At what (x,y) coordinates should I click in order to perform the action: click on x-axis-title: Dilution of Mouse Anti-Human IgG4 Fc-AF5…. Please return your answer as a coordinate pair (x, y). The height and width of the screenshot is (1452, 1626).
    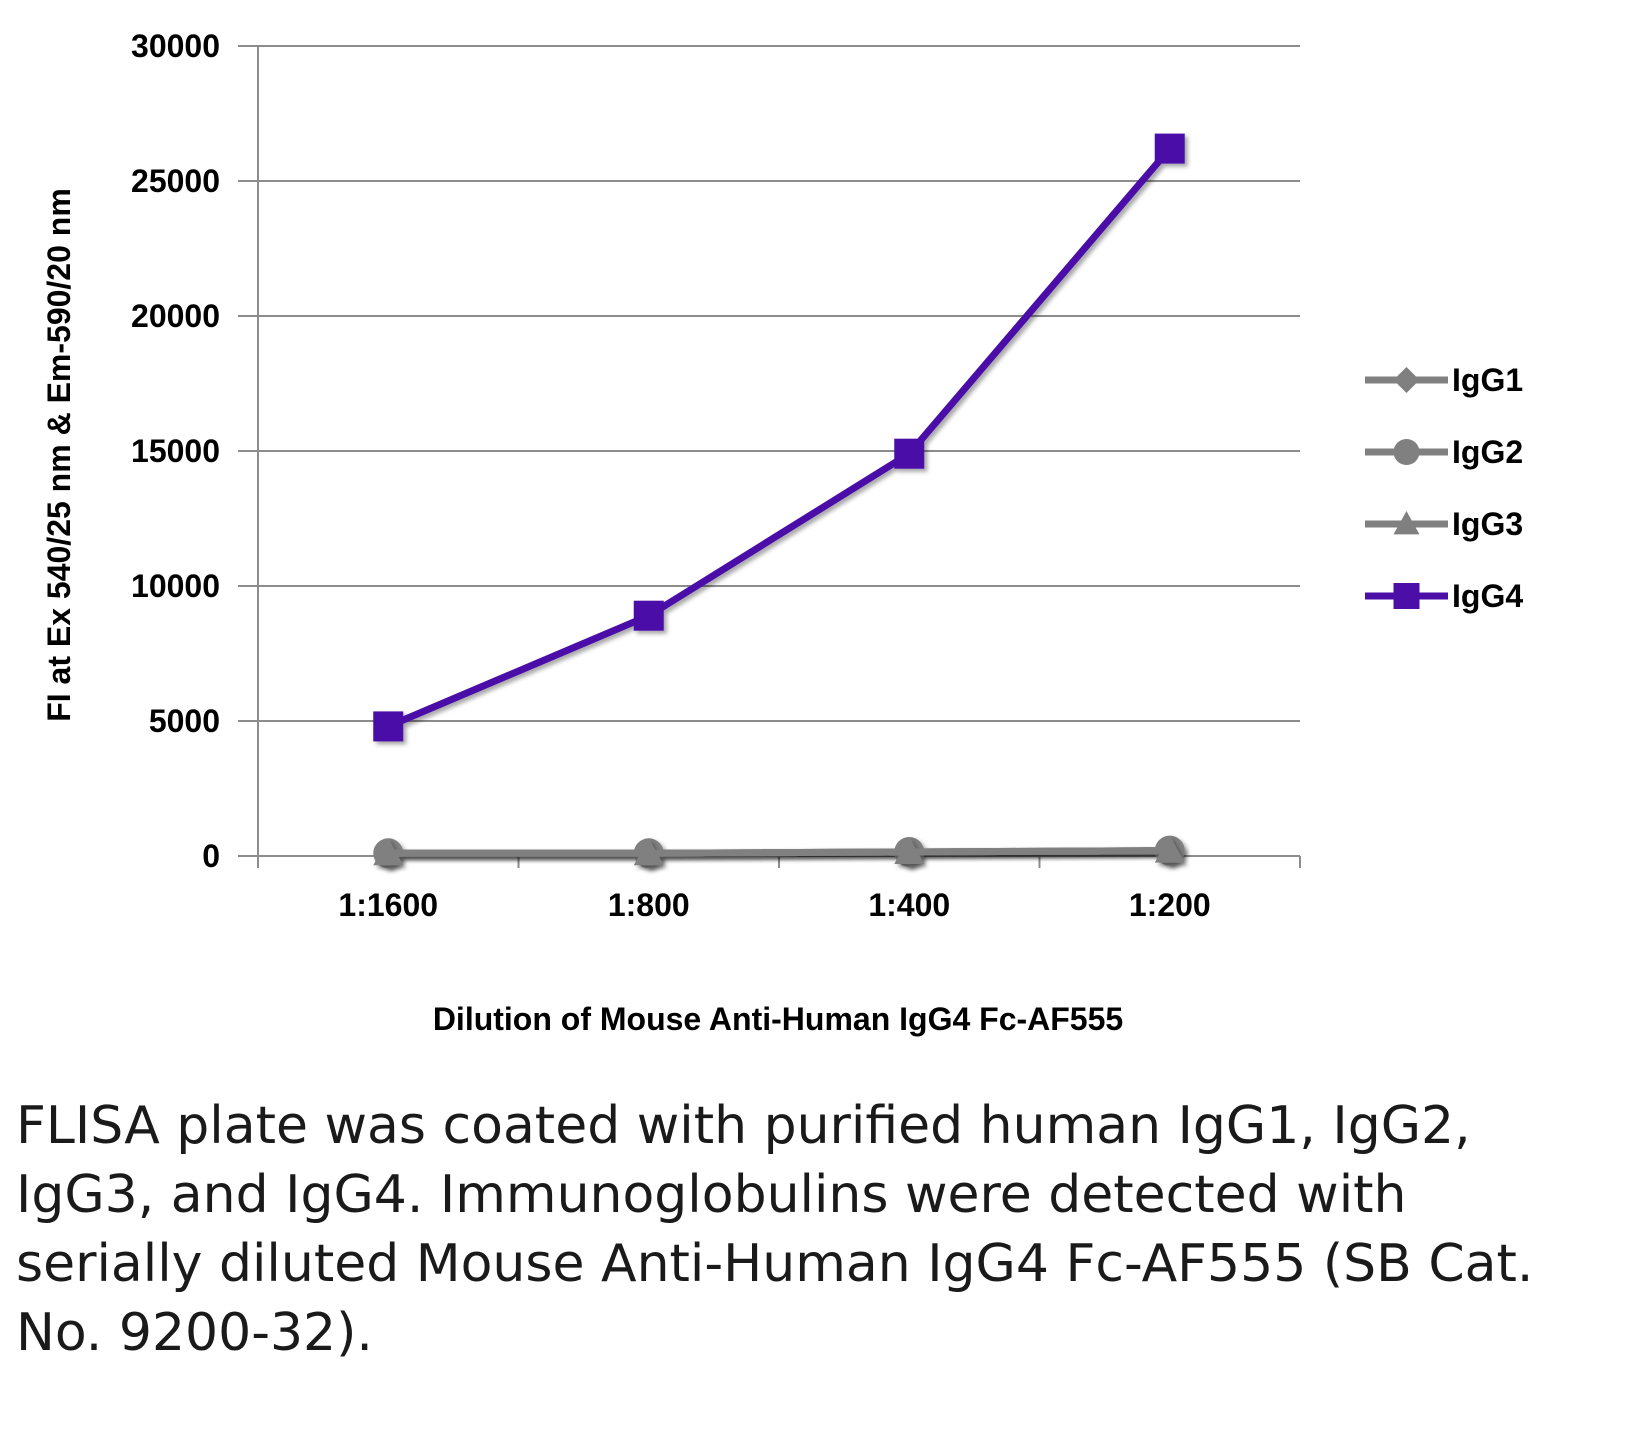
    Looking at the image, I should click on (778, 1019).